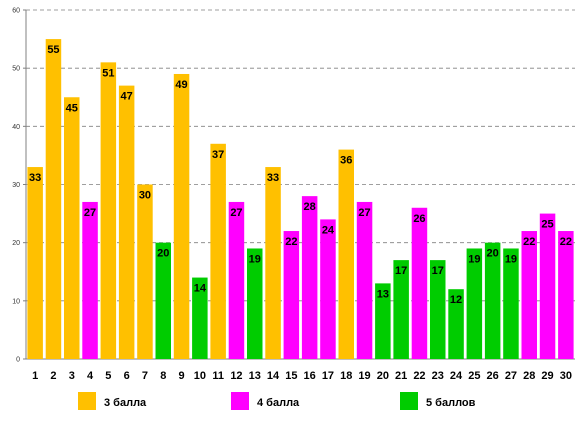  What do you see at coordinates (181, 376) in the screenshot?
I see `x-tick-label: 9` at bounding box center [181, 376].